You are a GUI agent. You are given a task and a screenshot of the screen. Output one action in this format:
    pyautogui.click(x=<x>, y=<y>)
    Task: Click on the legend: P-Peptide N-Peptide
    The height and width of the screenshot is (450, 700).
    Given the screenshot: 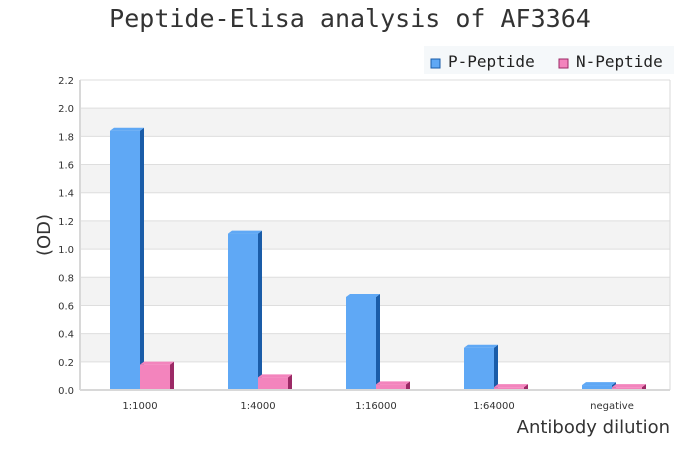 What is the action you would take?
    pyautogui.click(x=546, y=61)
    